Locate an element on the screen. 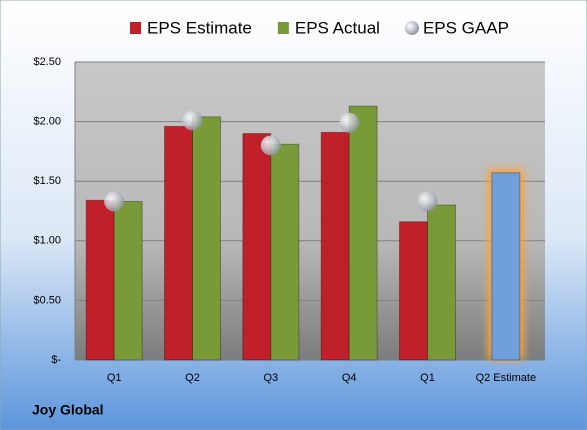  chart-title: Joy Global is located at coordinates (68, 410).